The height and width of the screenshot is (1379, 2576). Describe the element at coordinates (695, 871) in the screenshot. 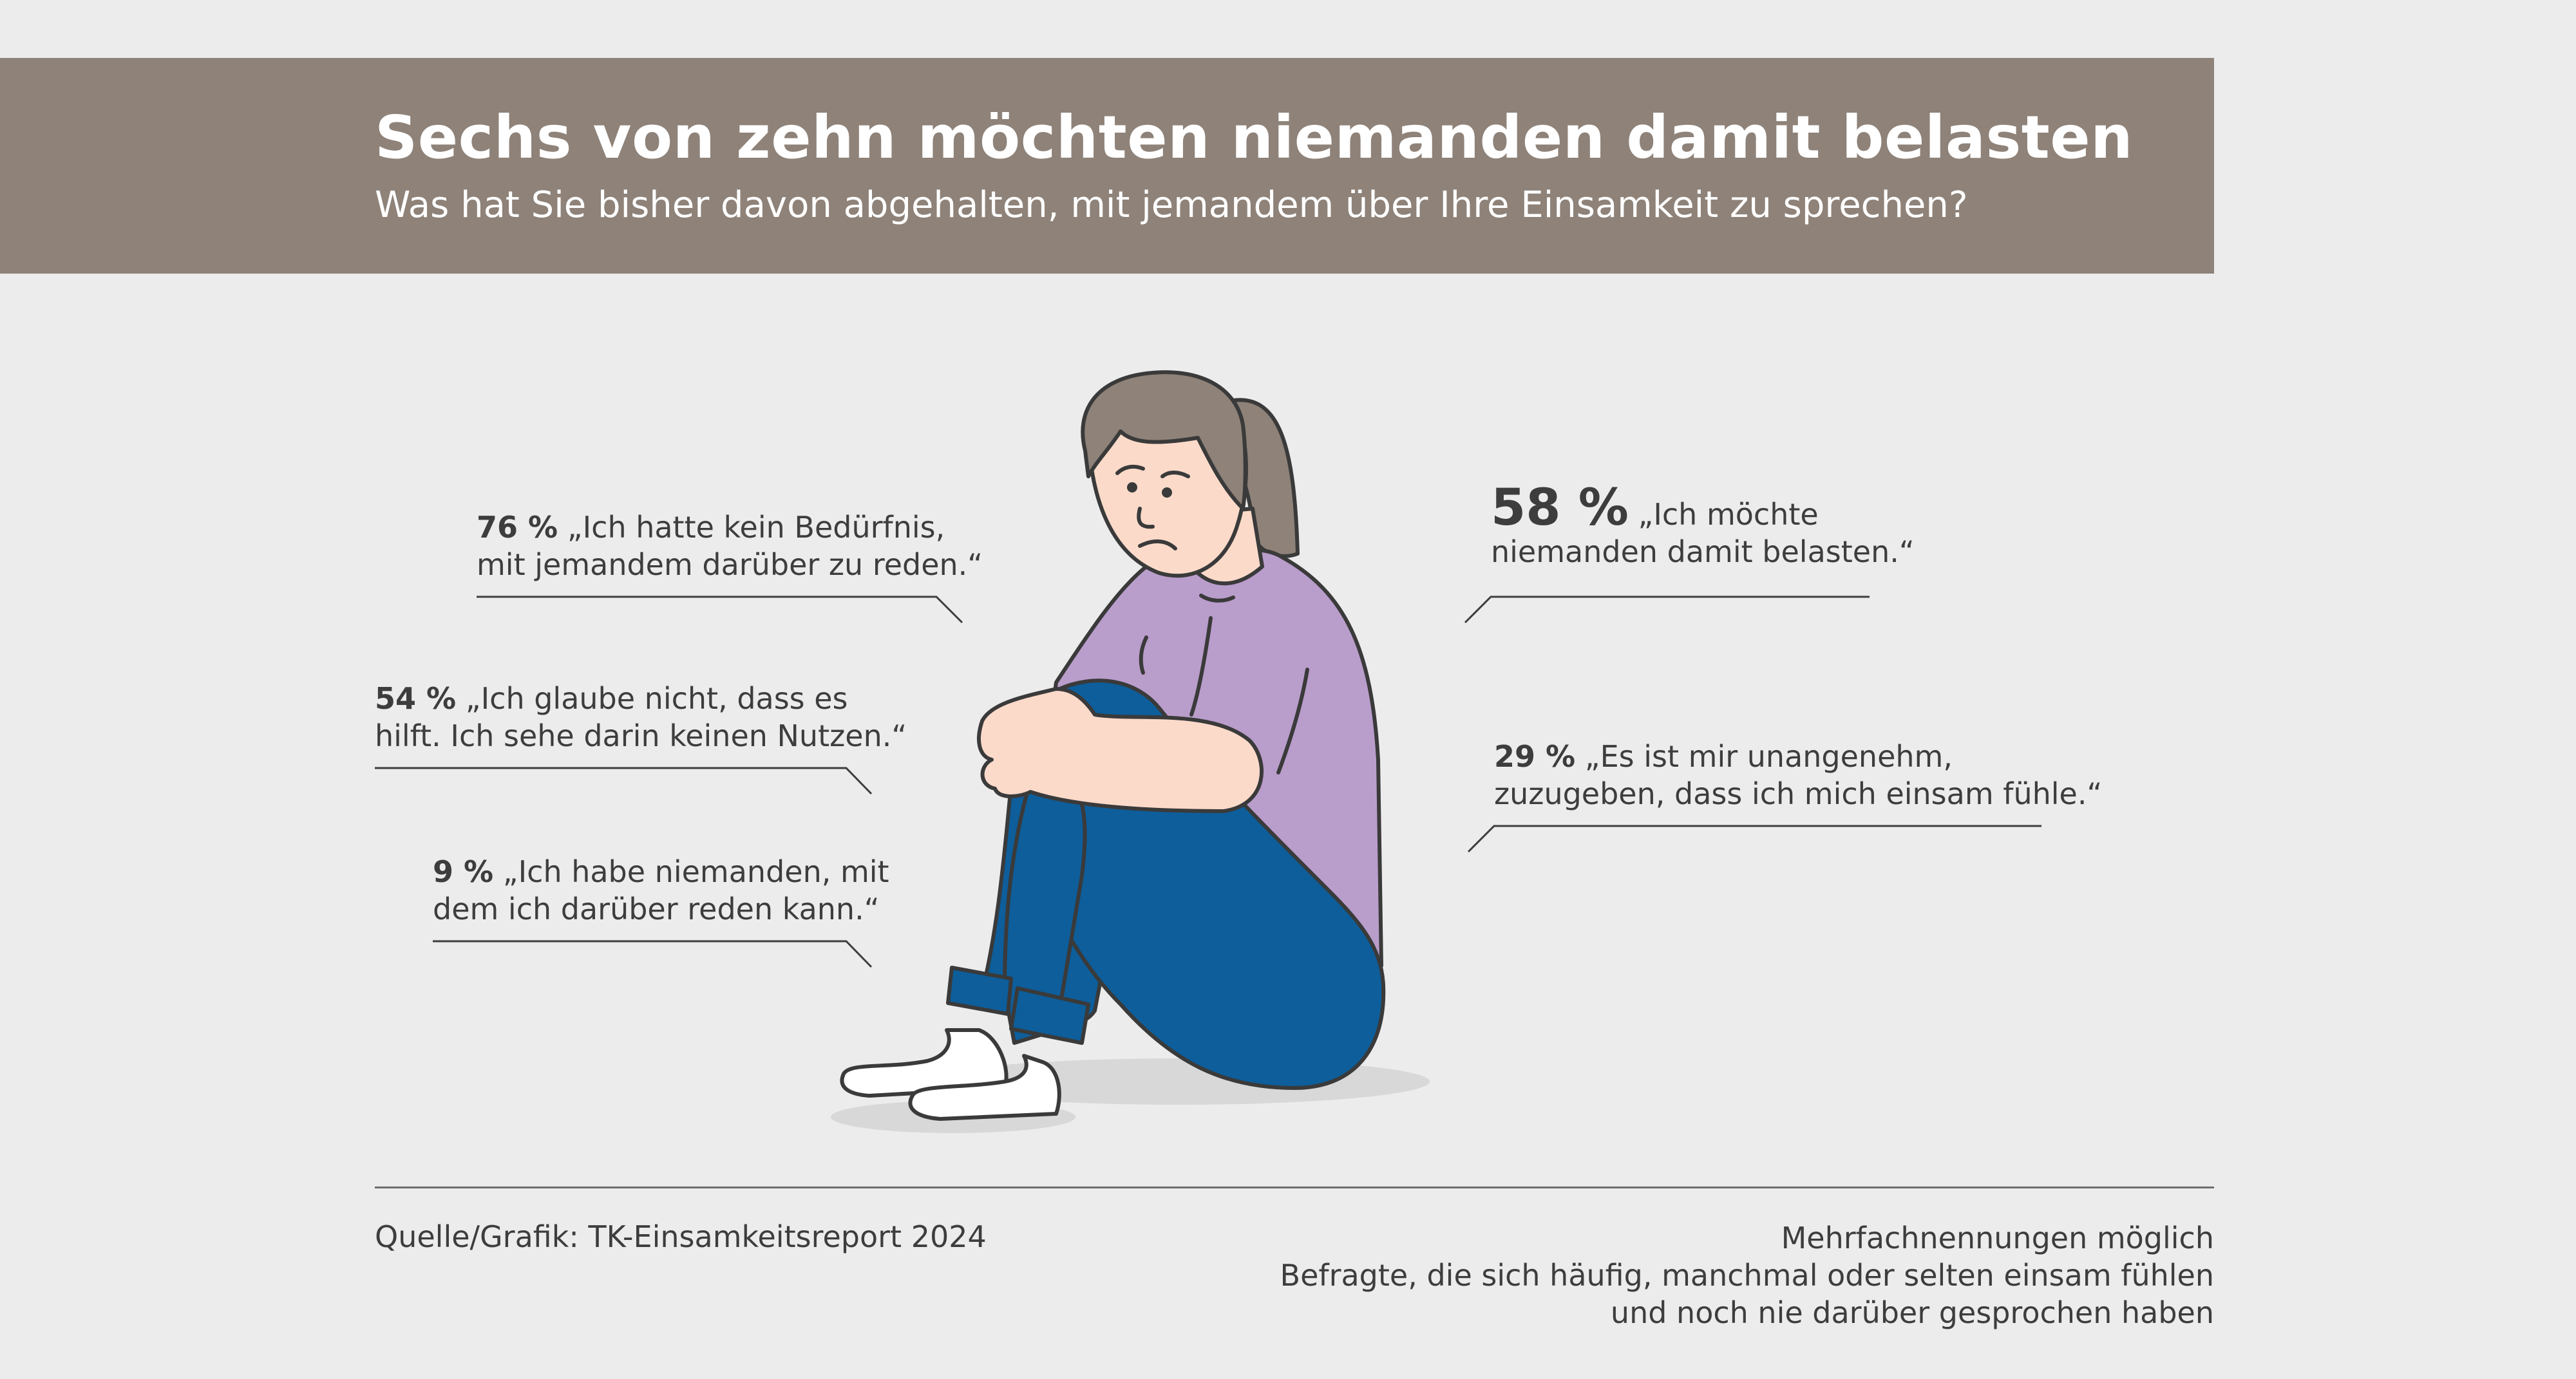

I see `callout-quote-line: „Ich habe niemanden, mit` at that location.